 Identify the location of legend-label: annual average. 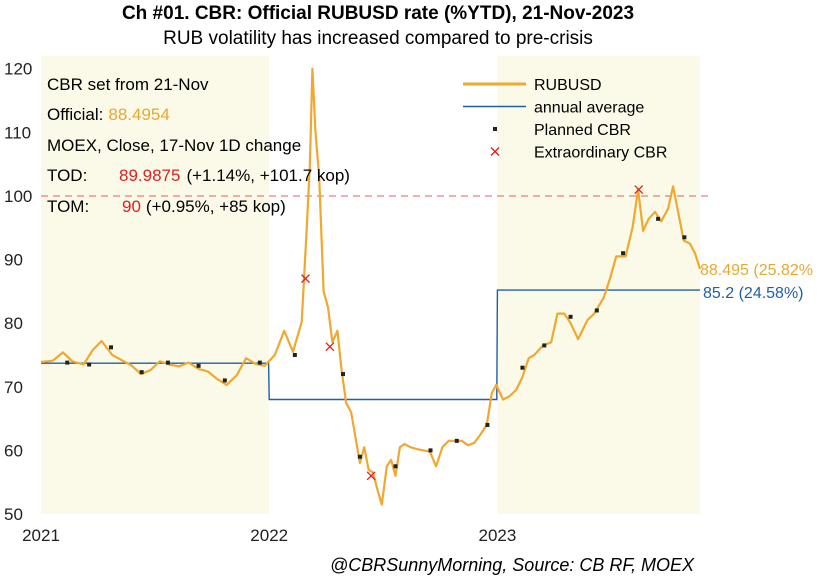
(589, 108).